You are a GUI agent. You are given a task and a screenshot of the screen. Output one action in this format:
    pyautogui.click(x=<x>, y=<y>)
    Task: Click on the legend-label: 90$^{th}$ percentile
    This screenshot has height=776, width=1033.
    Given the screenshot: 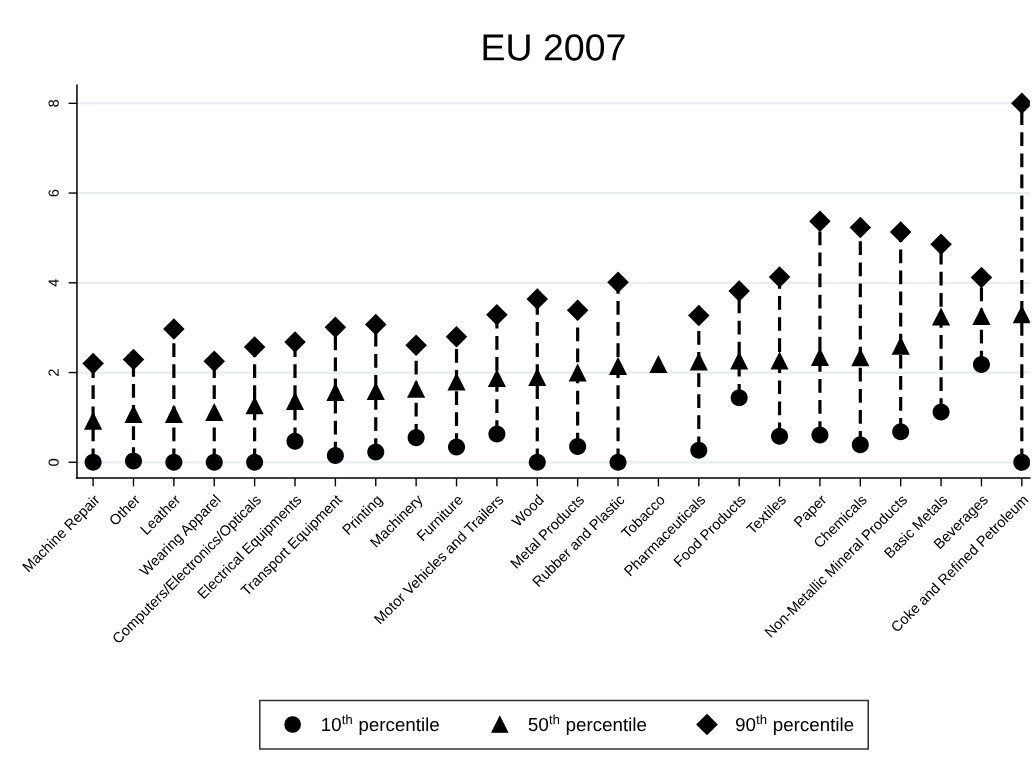 What is the action you would take?
    pyautogui.click(x=794, y=724)
    